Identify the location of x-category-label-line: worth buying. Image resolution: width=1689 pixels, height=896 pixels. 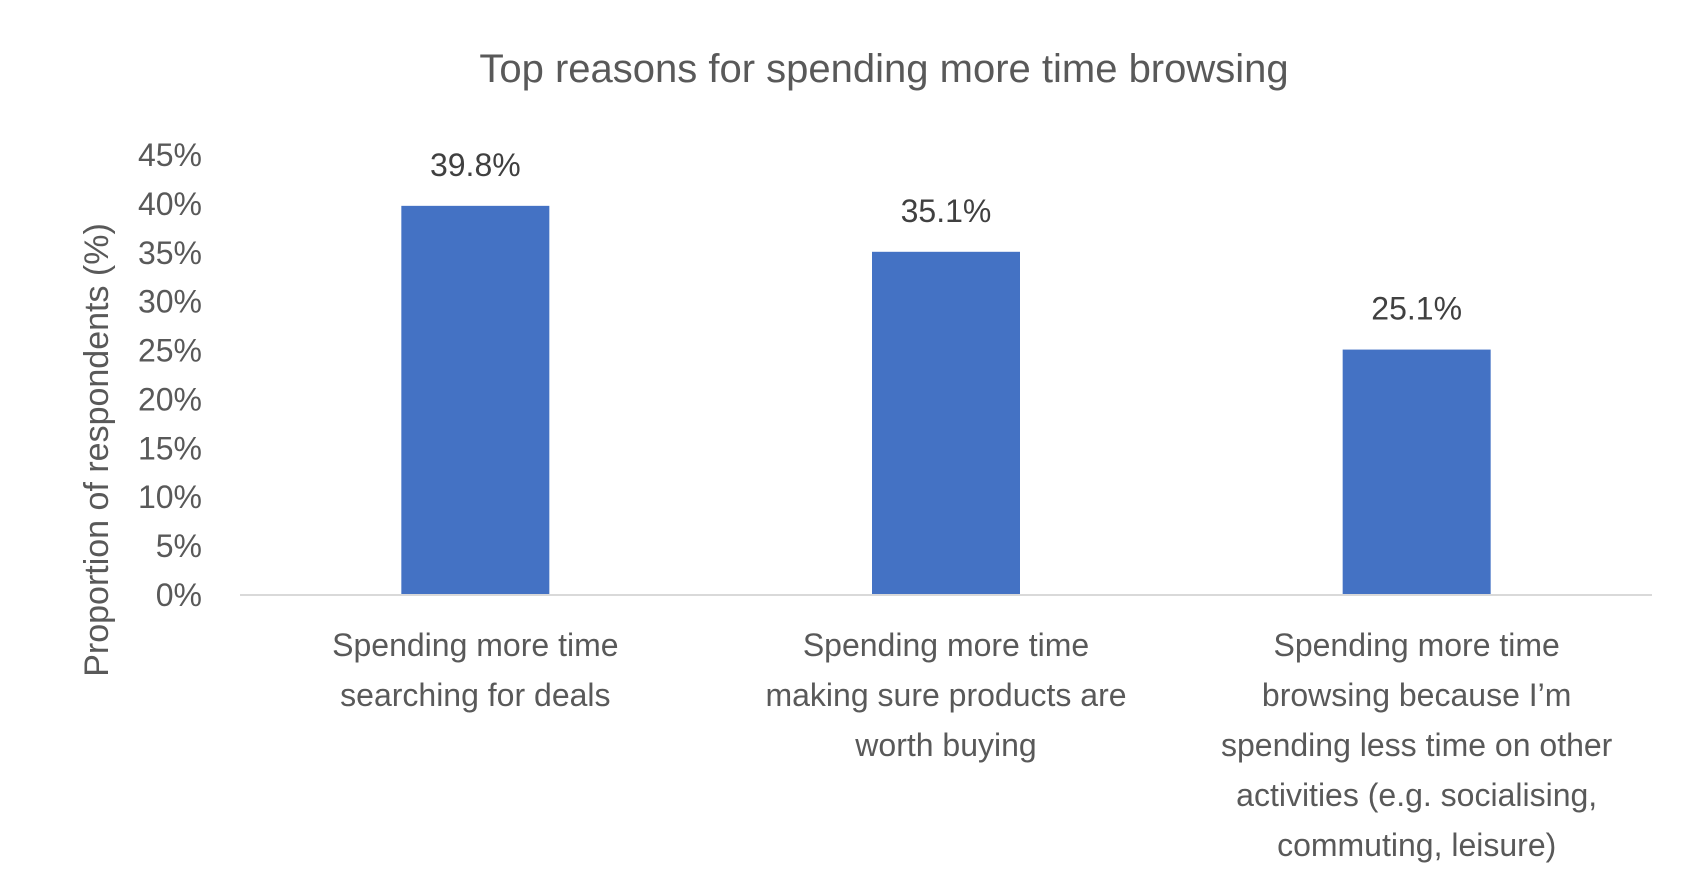
(945, 745).